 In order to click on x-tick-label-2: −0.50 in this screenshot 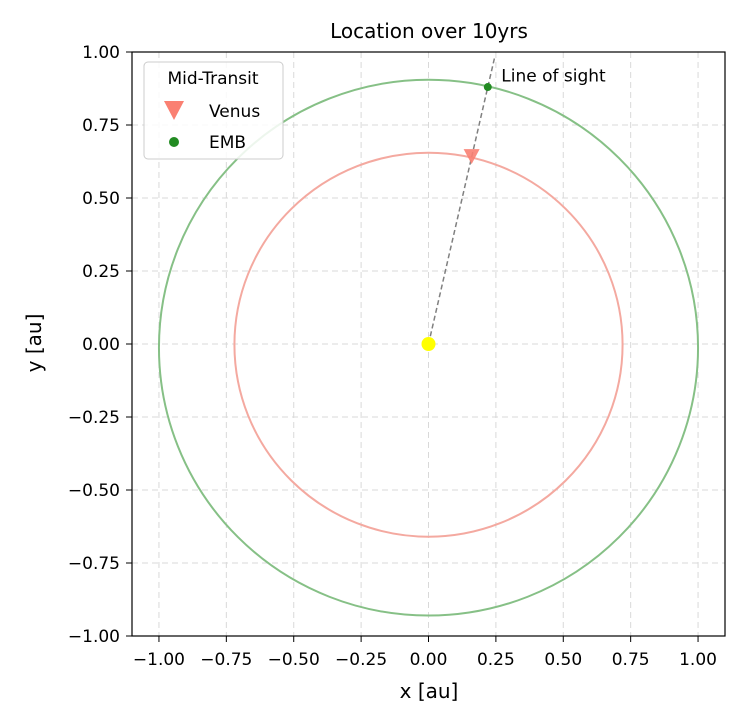, I will do `click(294, 660)`.